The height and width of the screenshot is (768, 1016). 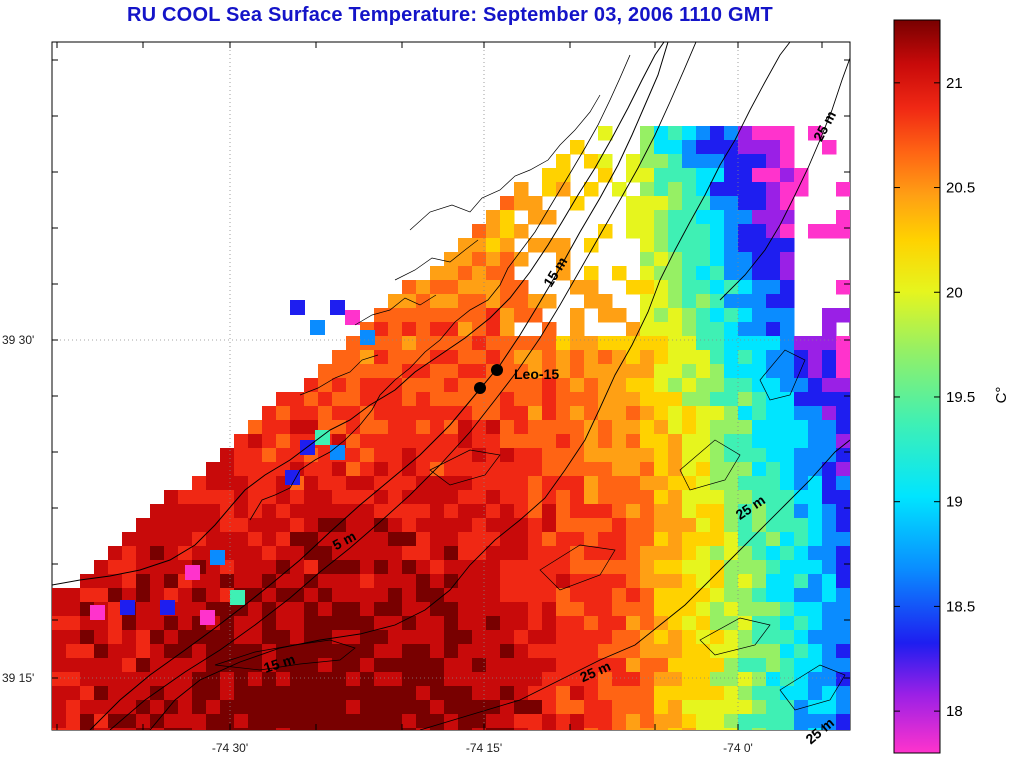 What do you see at coordinates (960, 188) in the screenshot?
I see `colorbar-tick-label: 20.5` at bounding box center [960, 188].